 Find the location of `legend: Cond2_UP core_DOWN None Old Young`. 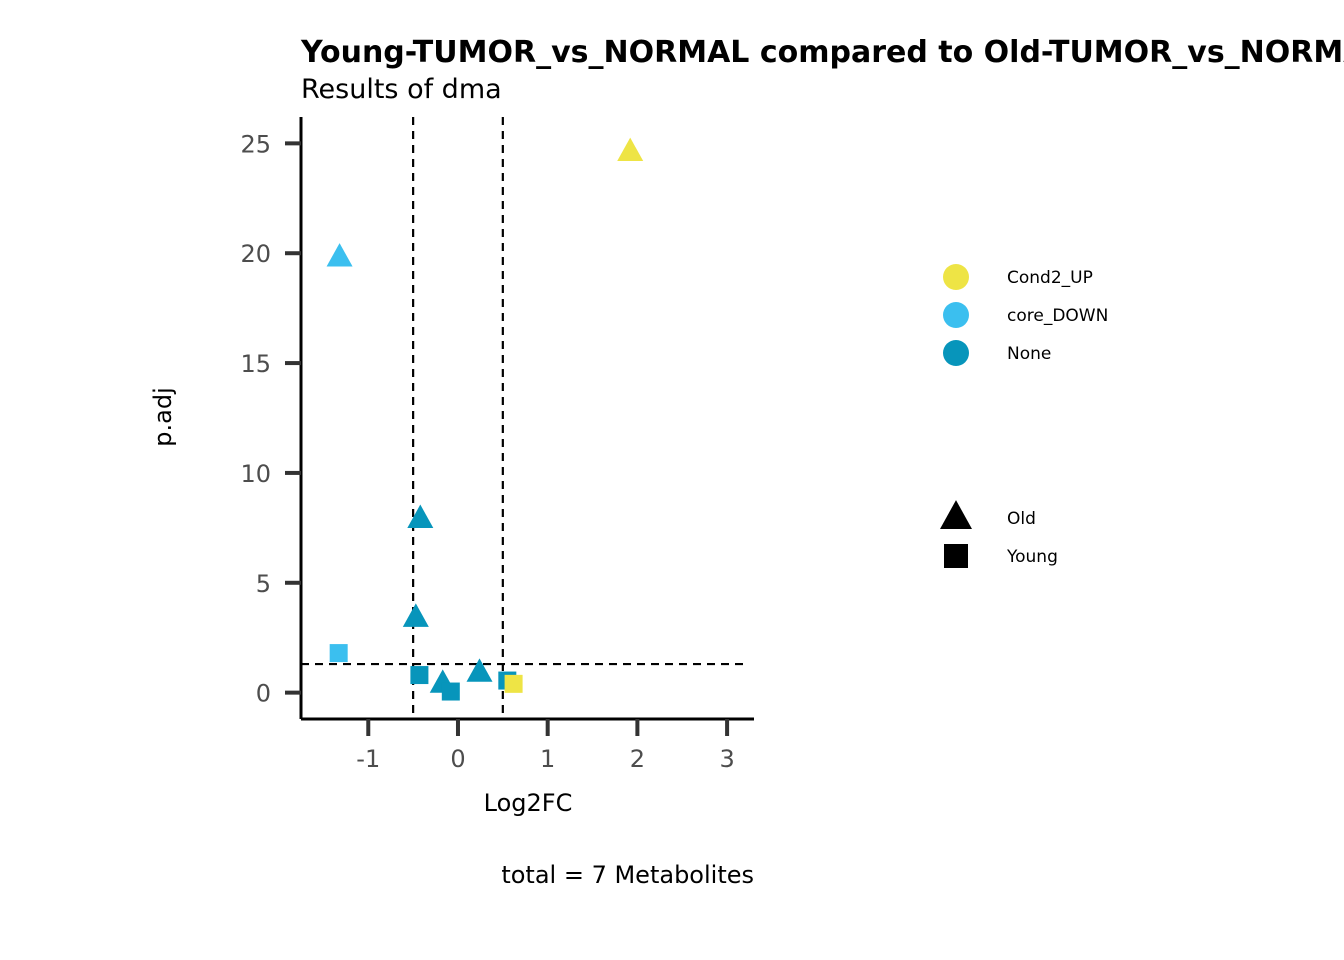

legend: Cond2_UP core_DOWN None Old Young is located at coordinates (1024, 416).